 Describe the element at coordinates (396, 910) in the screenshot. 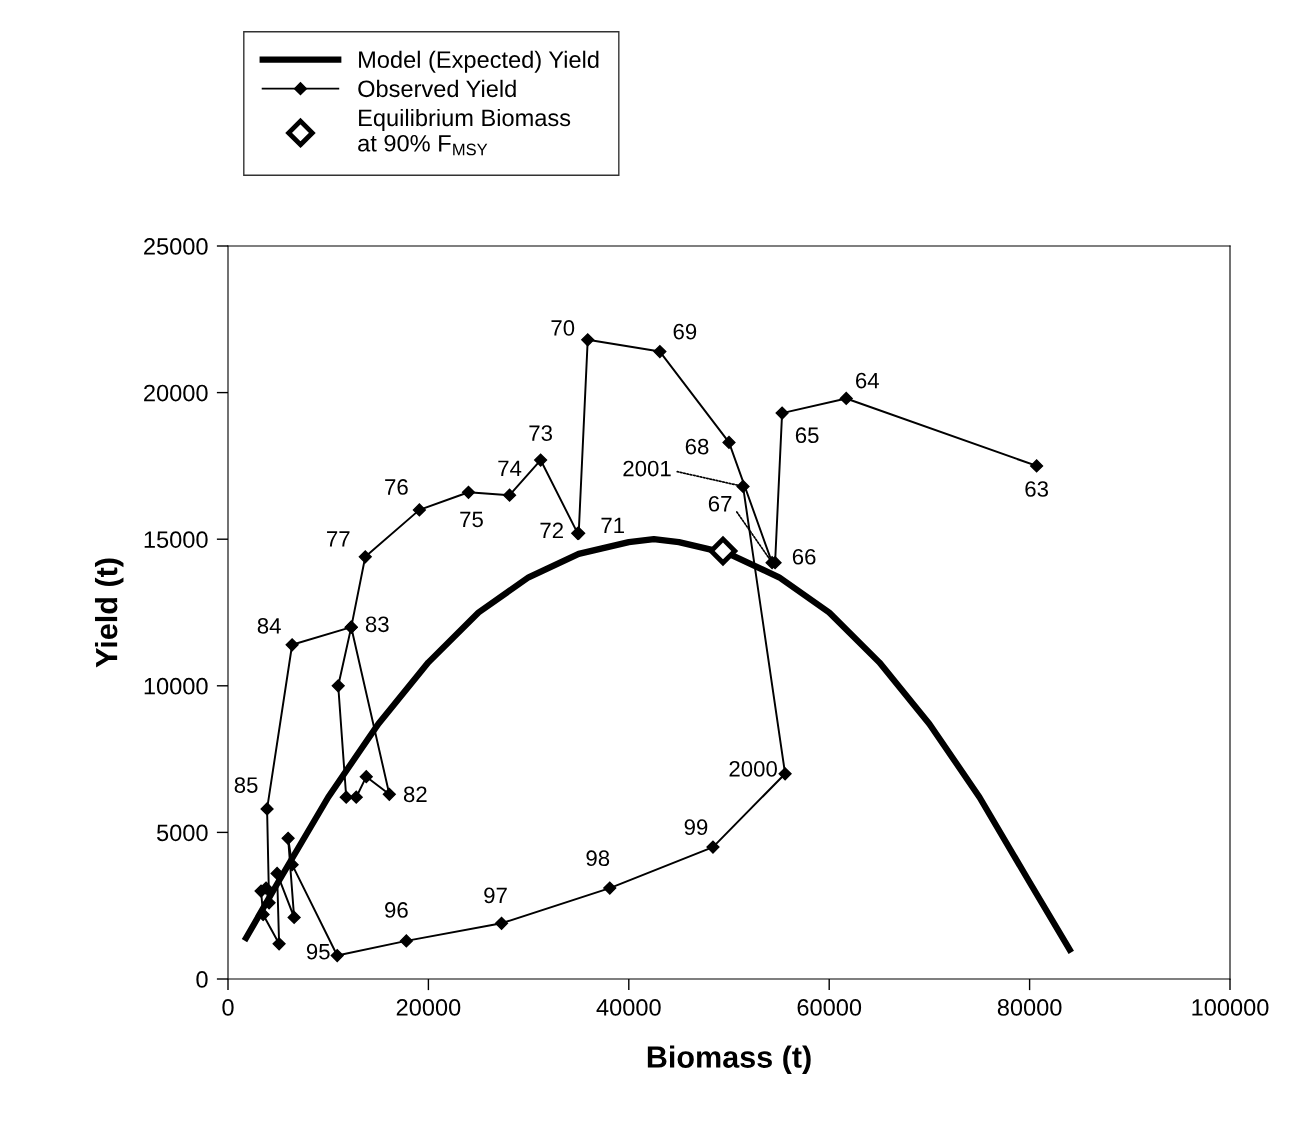

I see `annotation: 96` at that location.